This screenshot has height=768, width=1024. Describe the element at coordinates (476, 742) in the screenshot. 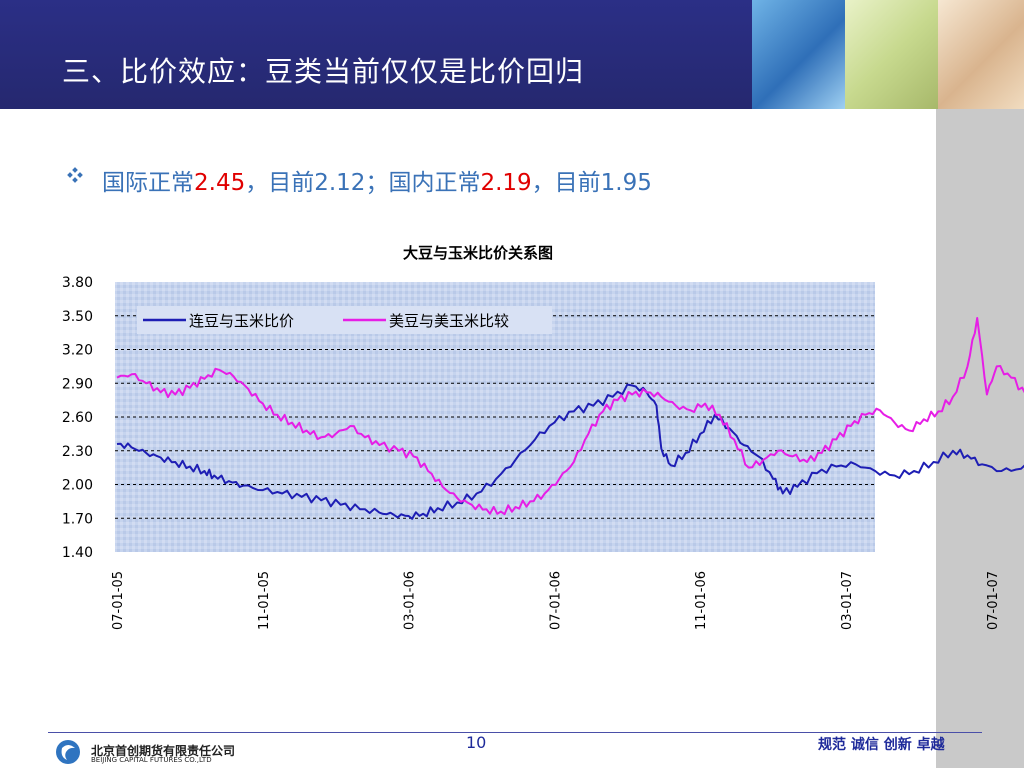

I see `page-number: 10` at that location.